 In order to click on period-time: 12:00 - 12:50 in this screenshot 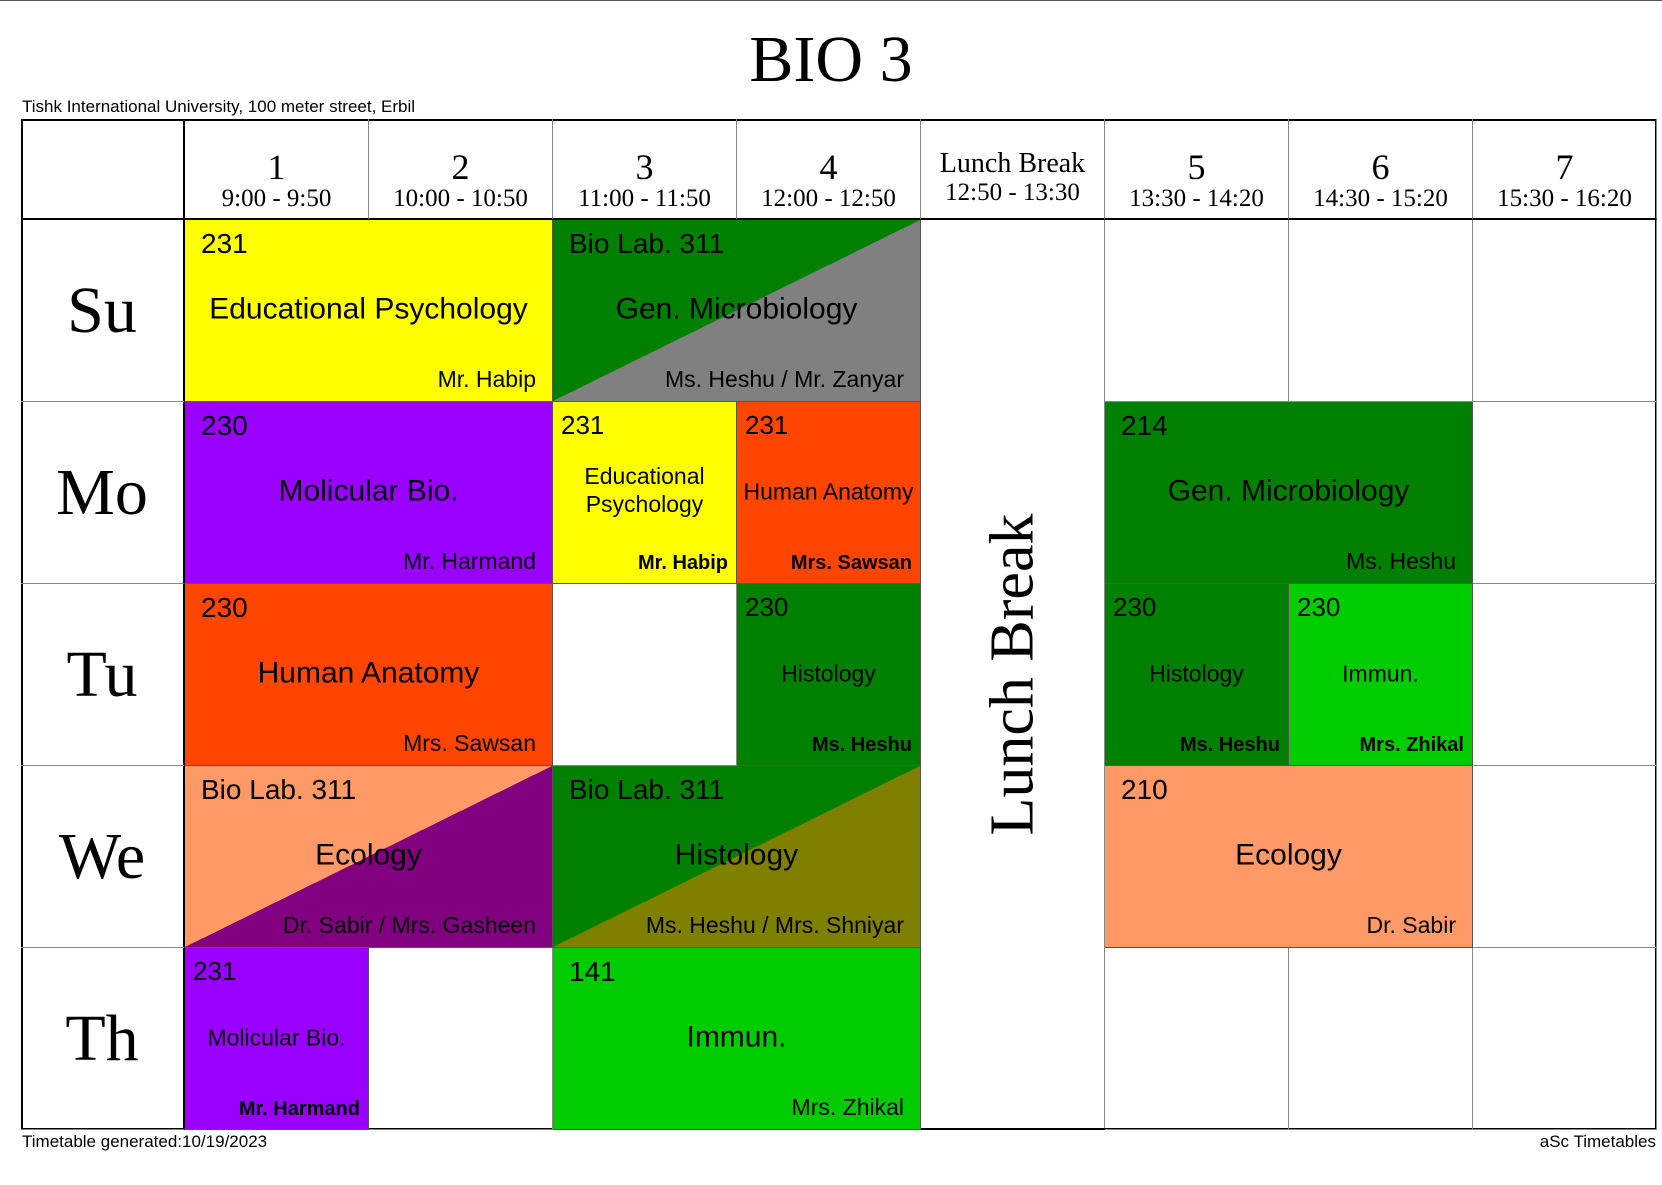, I will do `click(828, 198)`.